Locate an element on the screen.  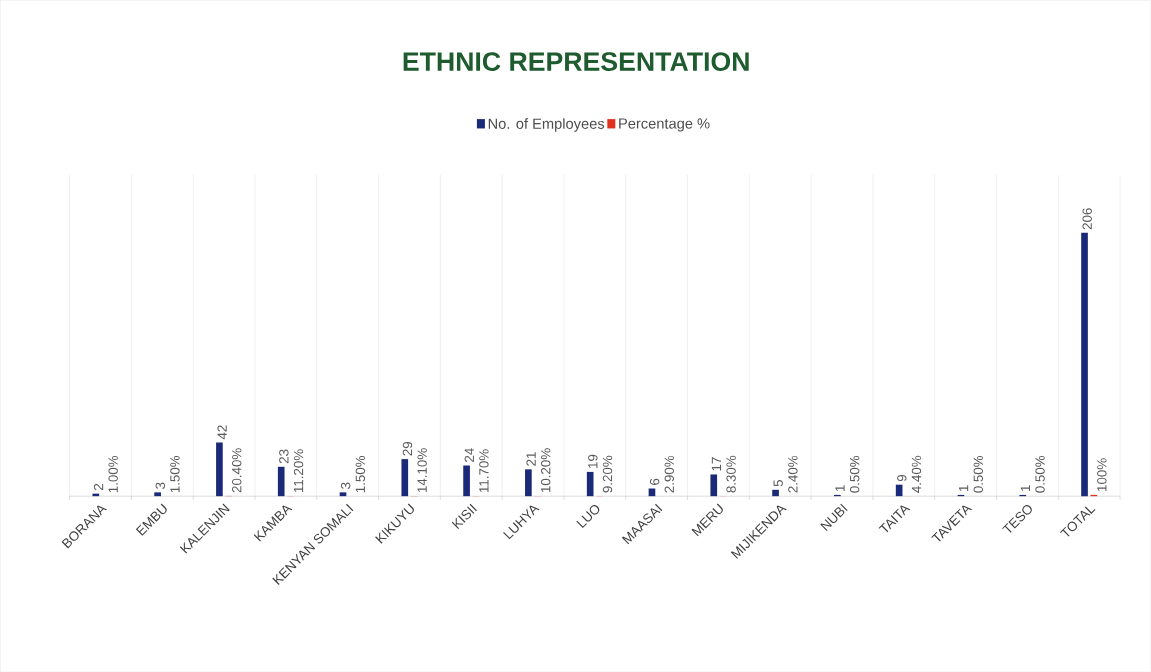
data-label: 2 is located at coordinates (98, 486).